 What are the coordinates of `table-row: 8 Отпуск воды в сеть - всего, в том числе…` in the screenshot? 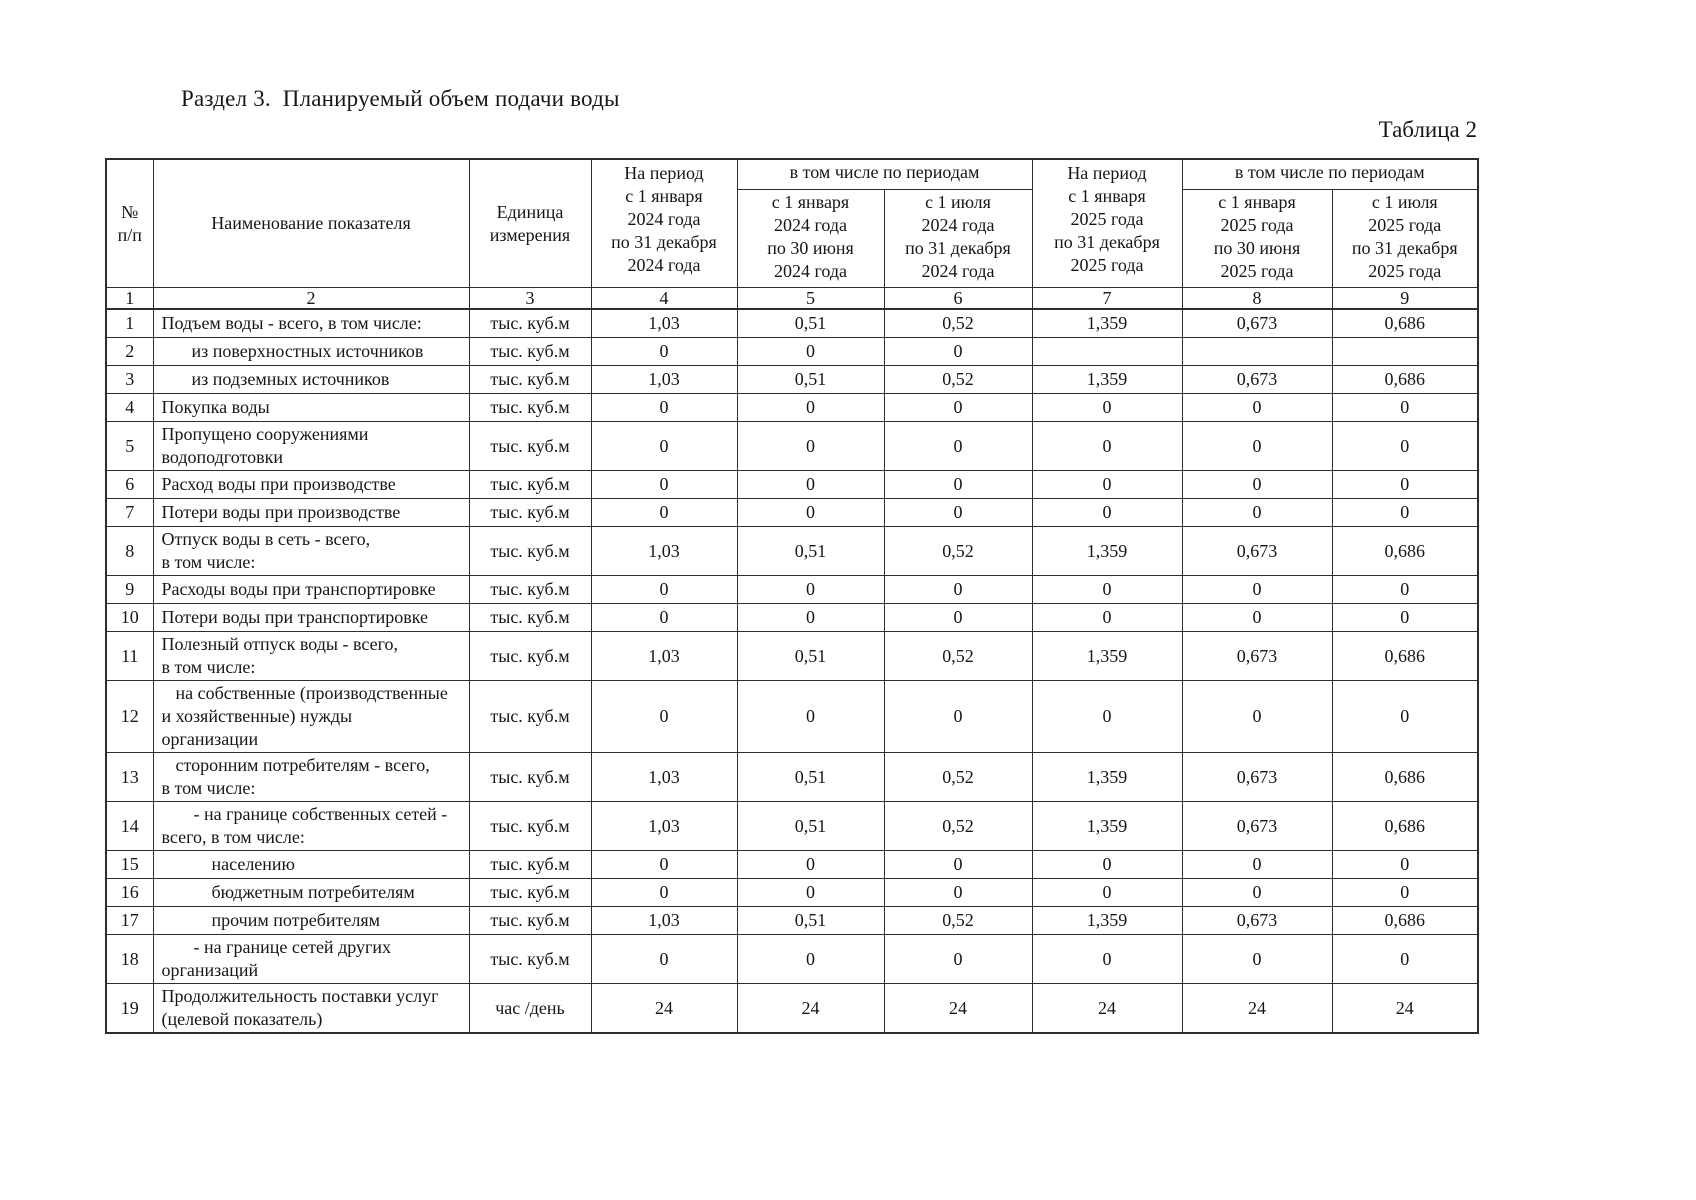 It's located at (792, 551).